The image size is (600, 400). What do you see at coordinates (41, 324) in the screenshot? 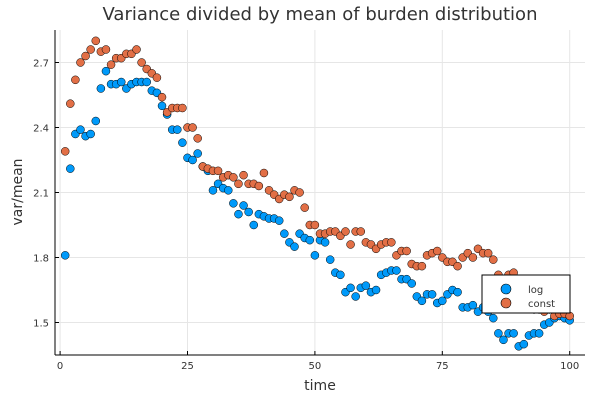
I see `y-tick-label: 1.5` at bounding box center [41, 324].